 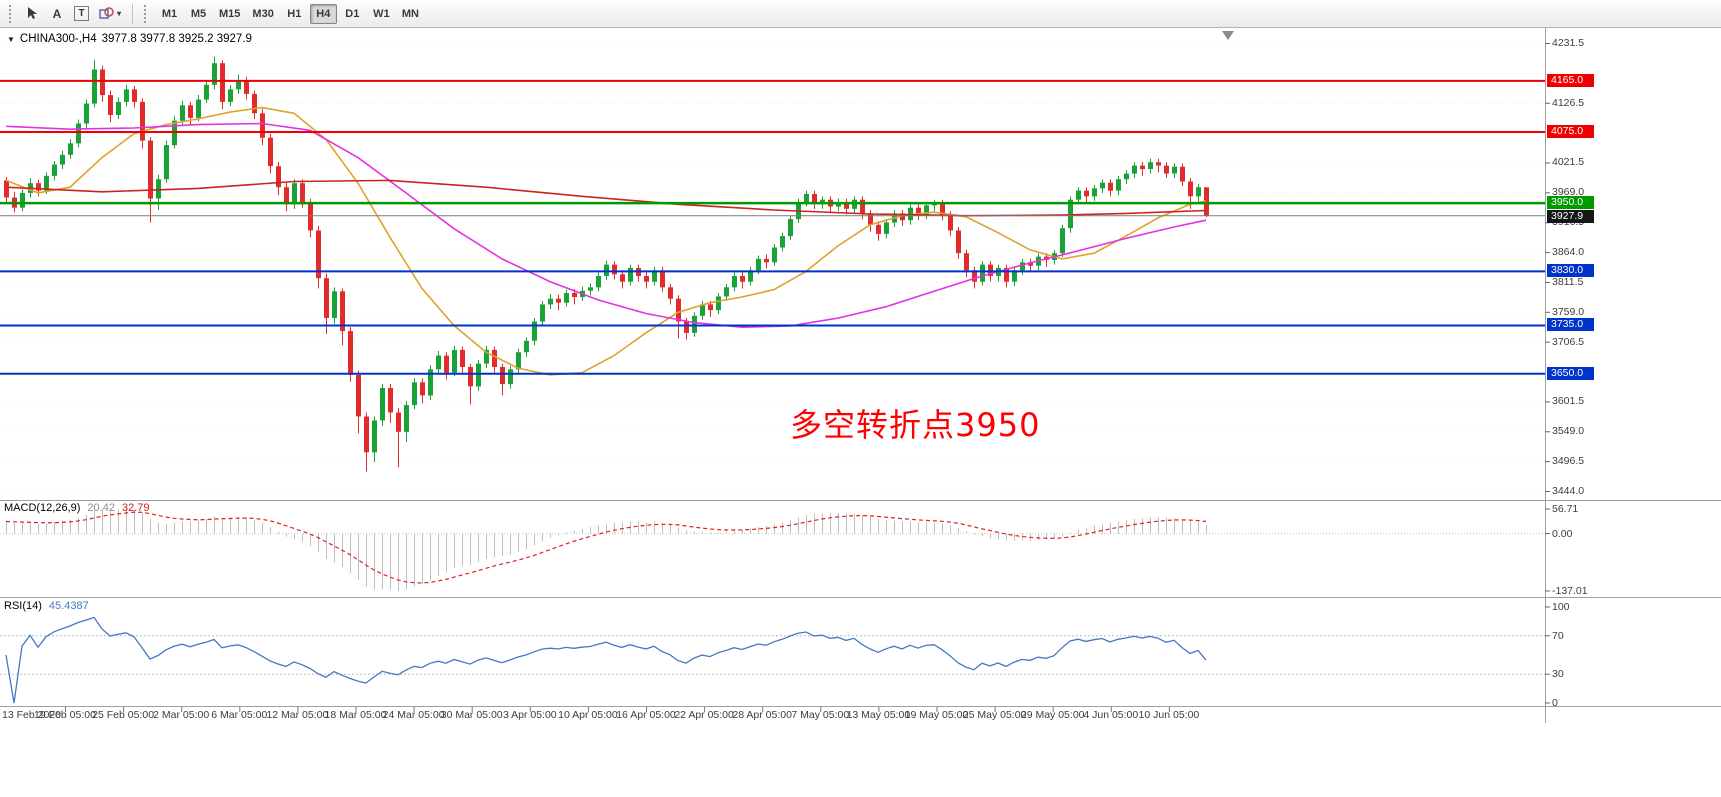 I want to click on rsi-axis-label: 70, so click(x=1558, y=635).